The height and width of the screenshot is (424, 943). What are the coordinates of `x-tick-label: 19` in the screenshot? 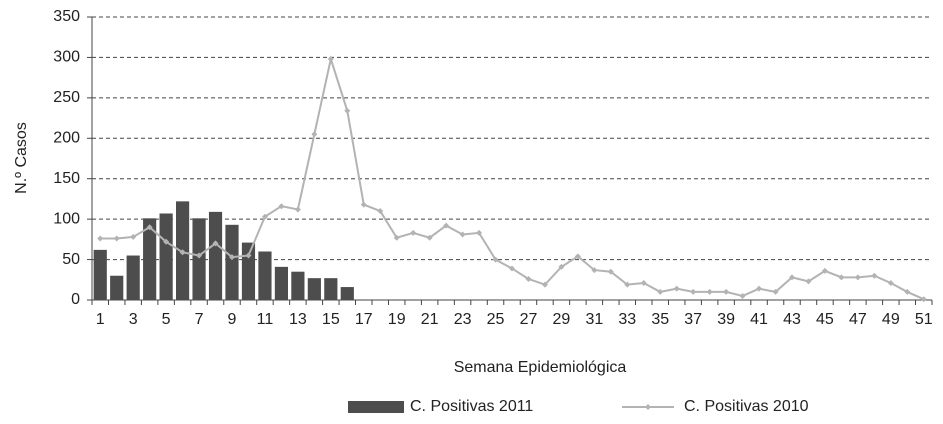 It's located at (397, 319).